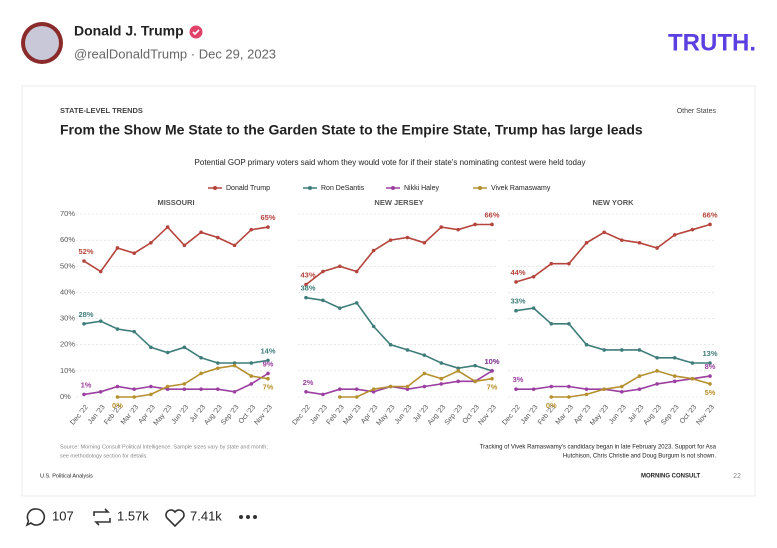  Describe the element at coordinates (67, 239) in the screenshot. I see `y-tick-label: 60%` at that location.